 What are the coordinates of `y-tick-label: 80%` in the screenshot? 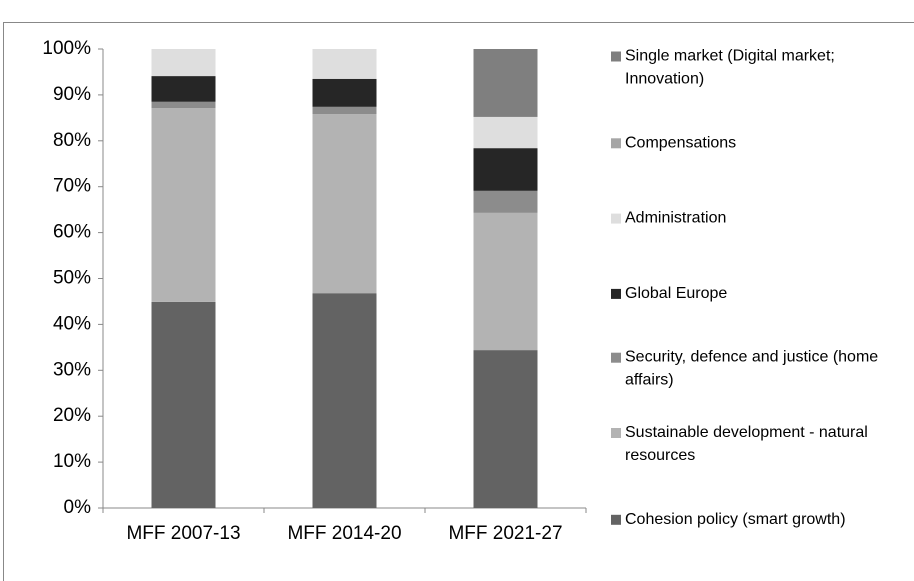 It's located at (72, 140).